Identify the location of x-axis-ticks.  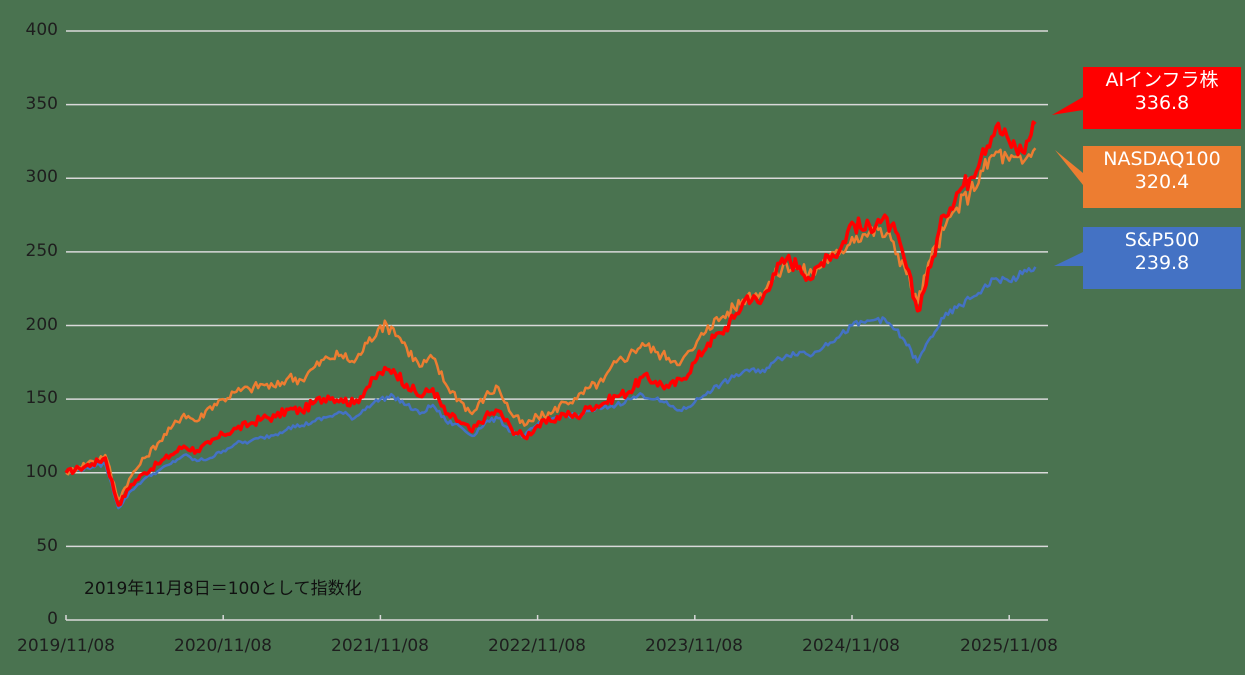
(537, 617).